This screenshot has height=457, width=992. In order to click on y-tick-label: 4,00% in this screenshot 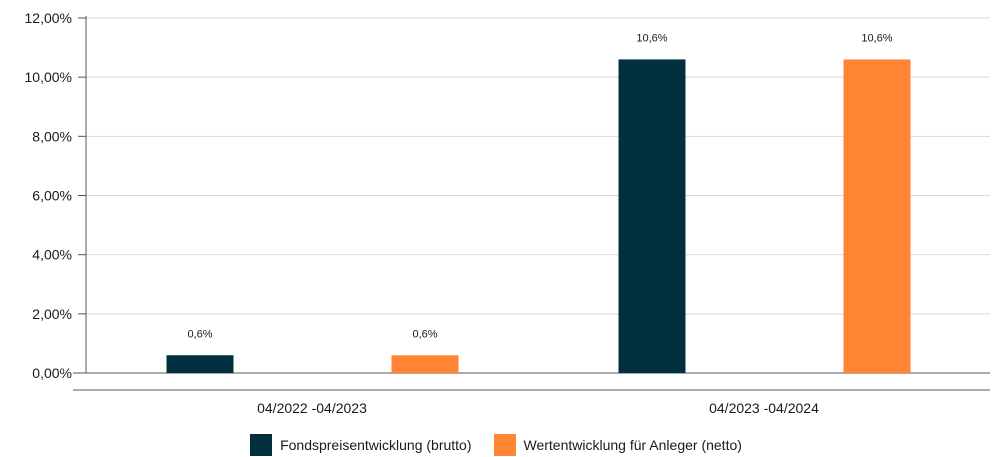, I will do `click(52, 255)`.